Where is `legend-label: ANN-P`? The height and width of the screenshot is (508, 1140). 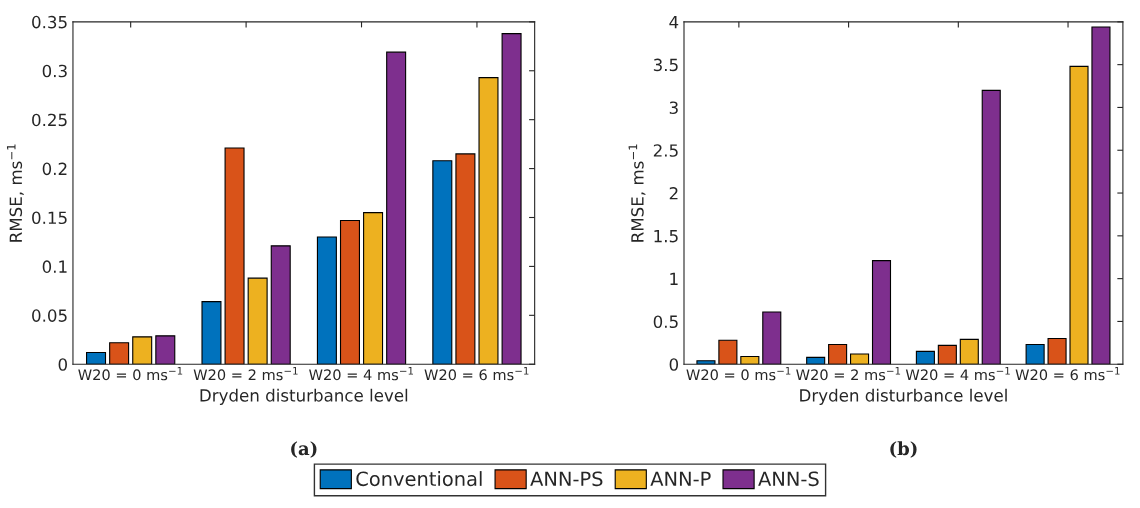 legend-label: ANN-P is located at coordinates (680, 478).